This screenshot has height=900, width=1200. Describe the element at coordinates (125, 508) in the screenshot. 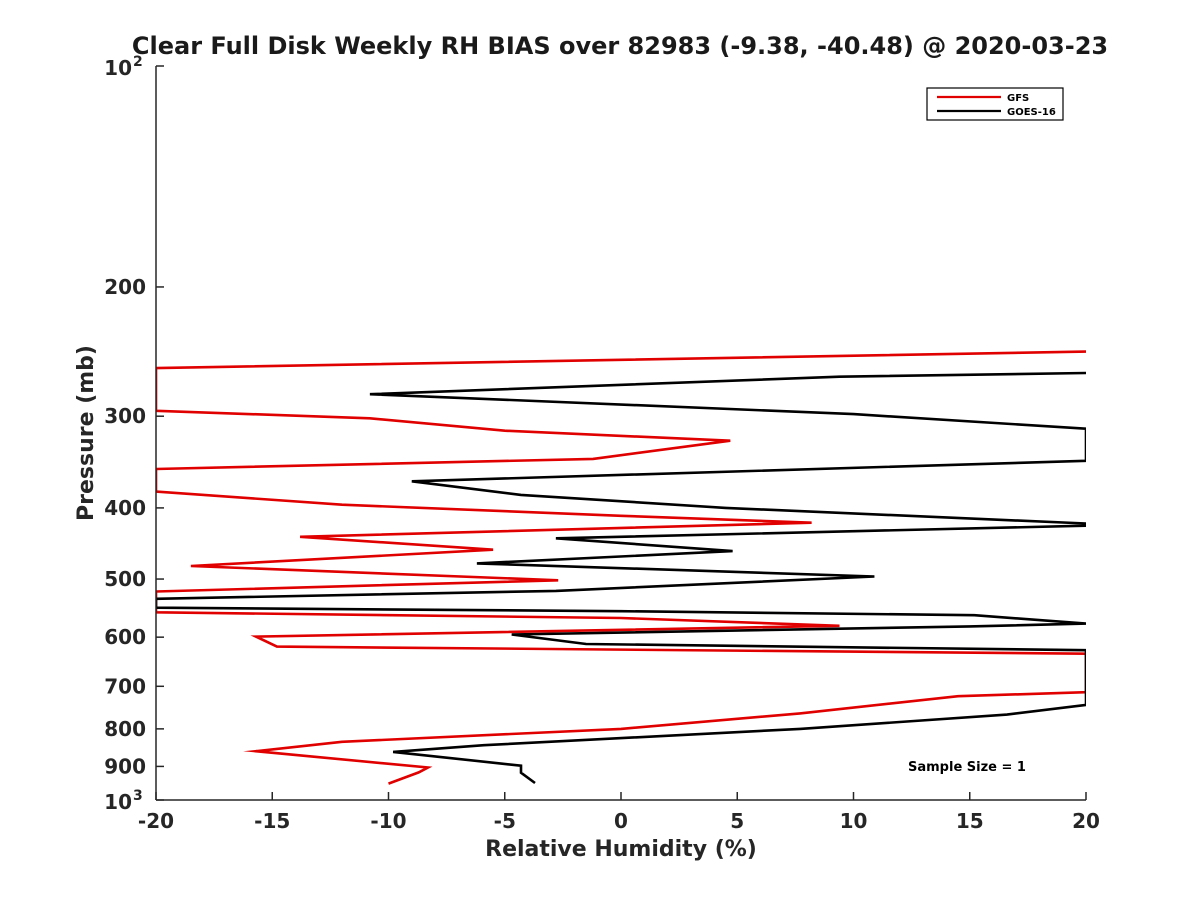

I see `y-tick-label: 400` at that location.